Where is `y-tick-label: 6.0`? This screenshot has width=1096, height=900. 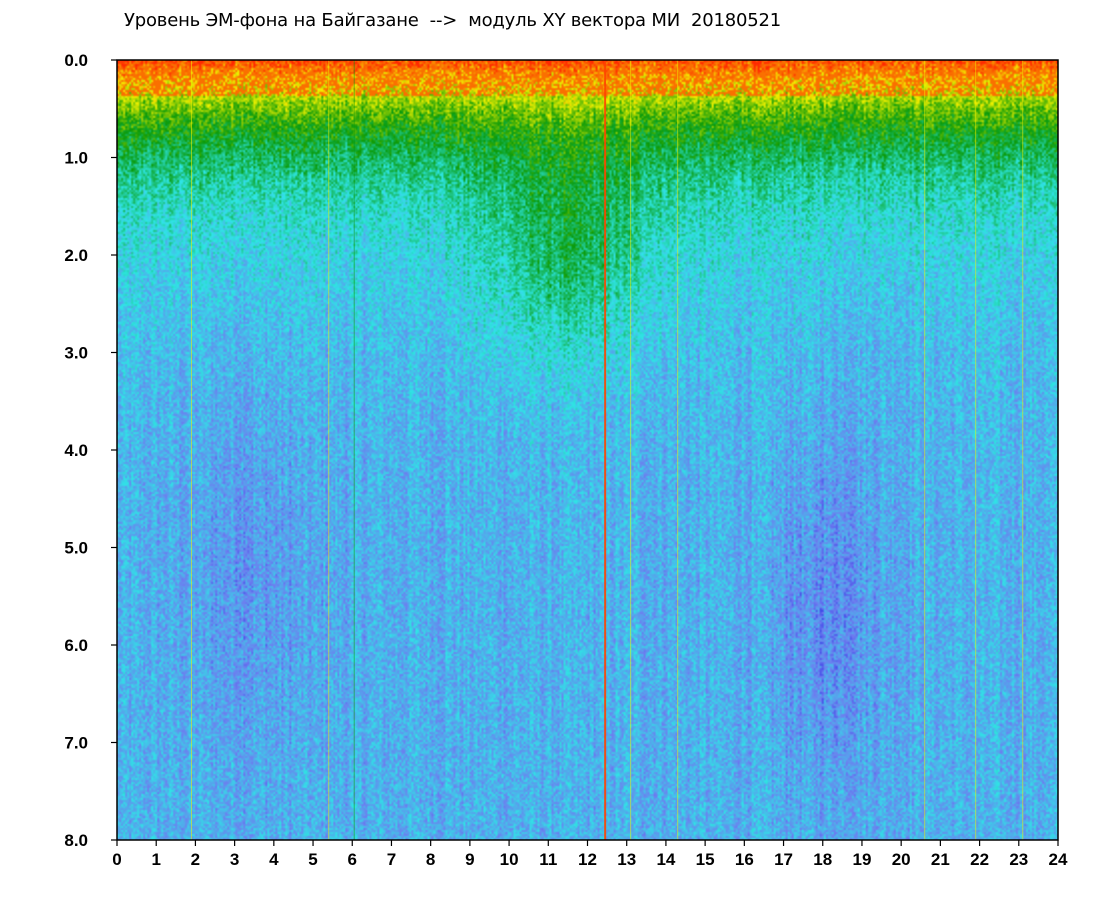 y-tick-label: 6.0 is located at coordinates (76, 645).